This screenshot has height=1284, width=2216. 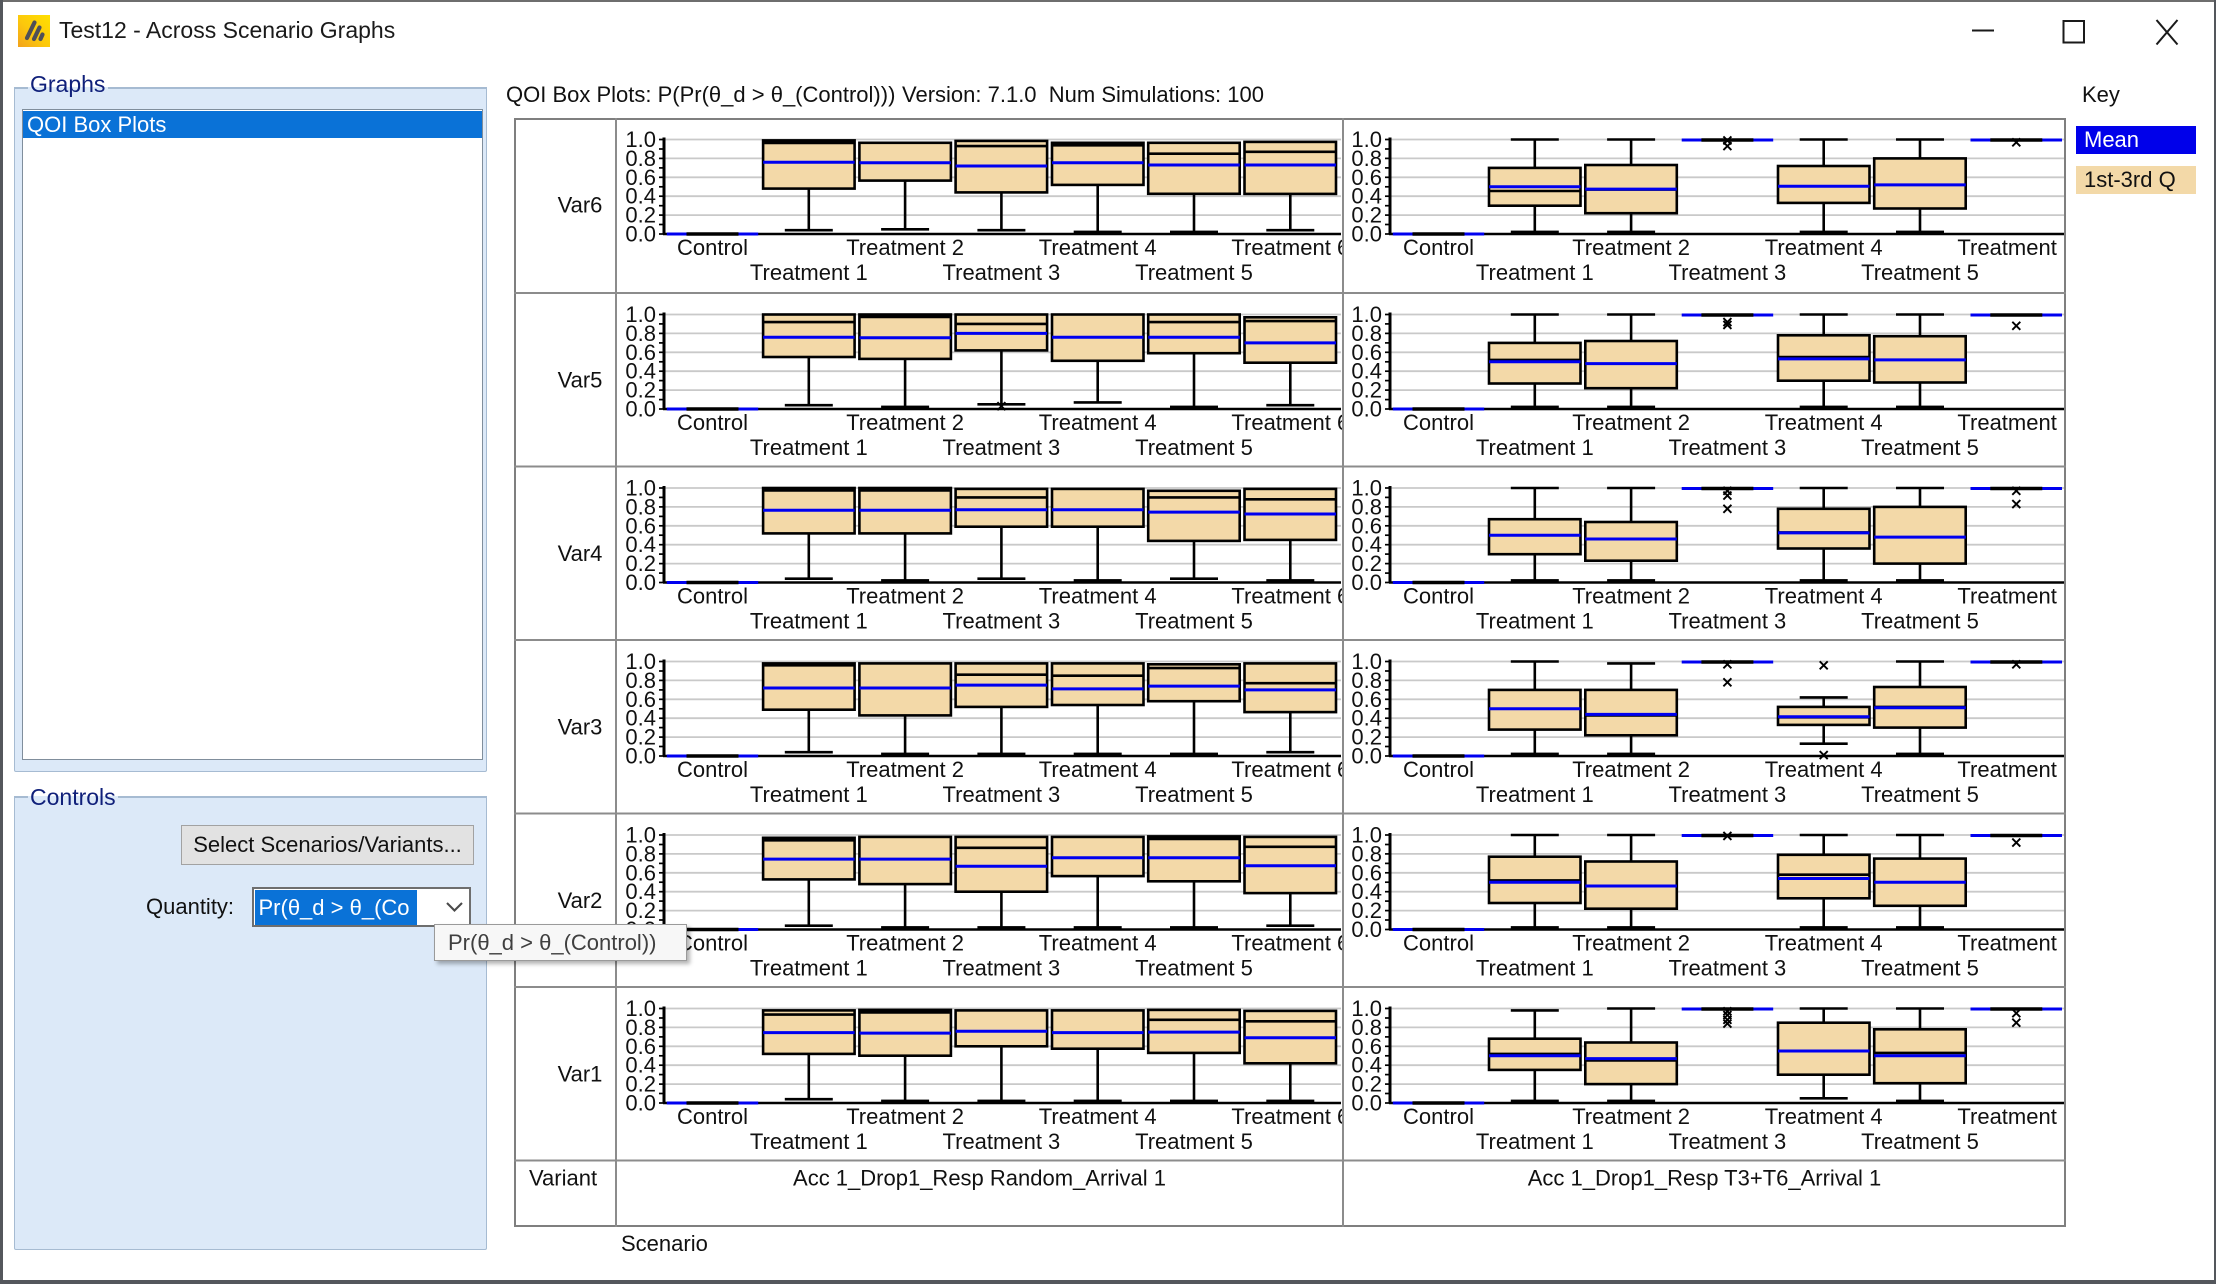 What do you see at coordinates (580, 727) in the screenshot?
I see `svg-text: Var3` at bounding box center [580, 727].